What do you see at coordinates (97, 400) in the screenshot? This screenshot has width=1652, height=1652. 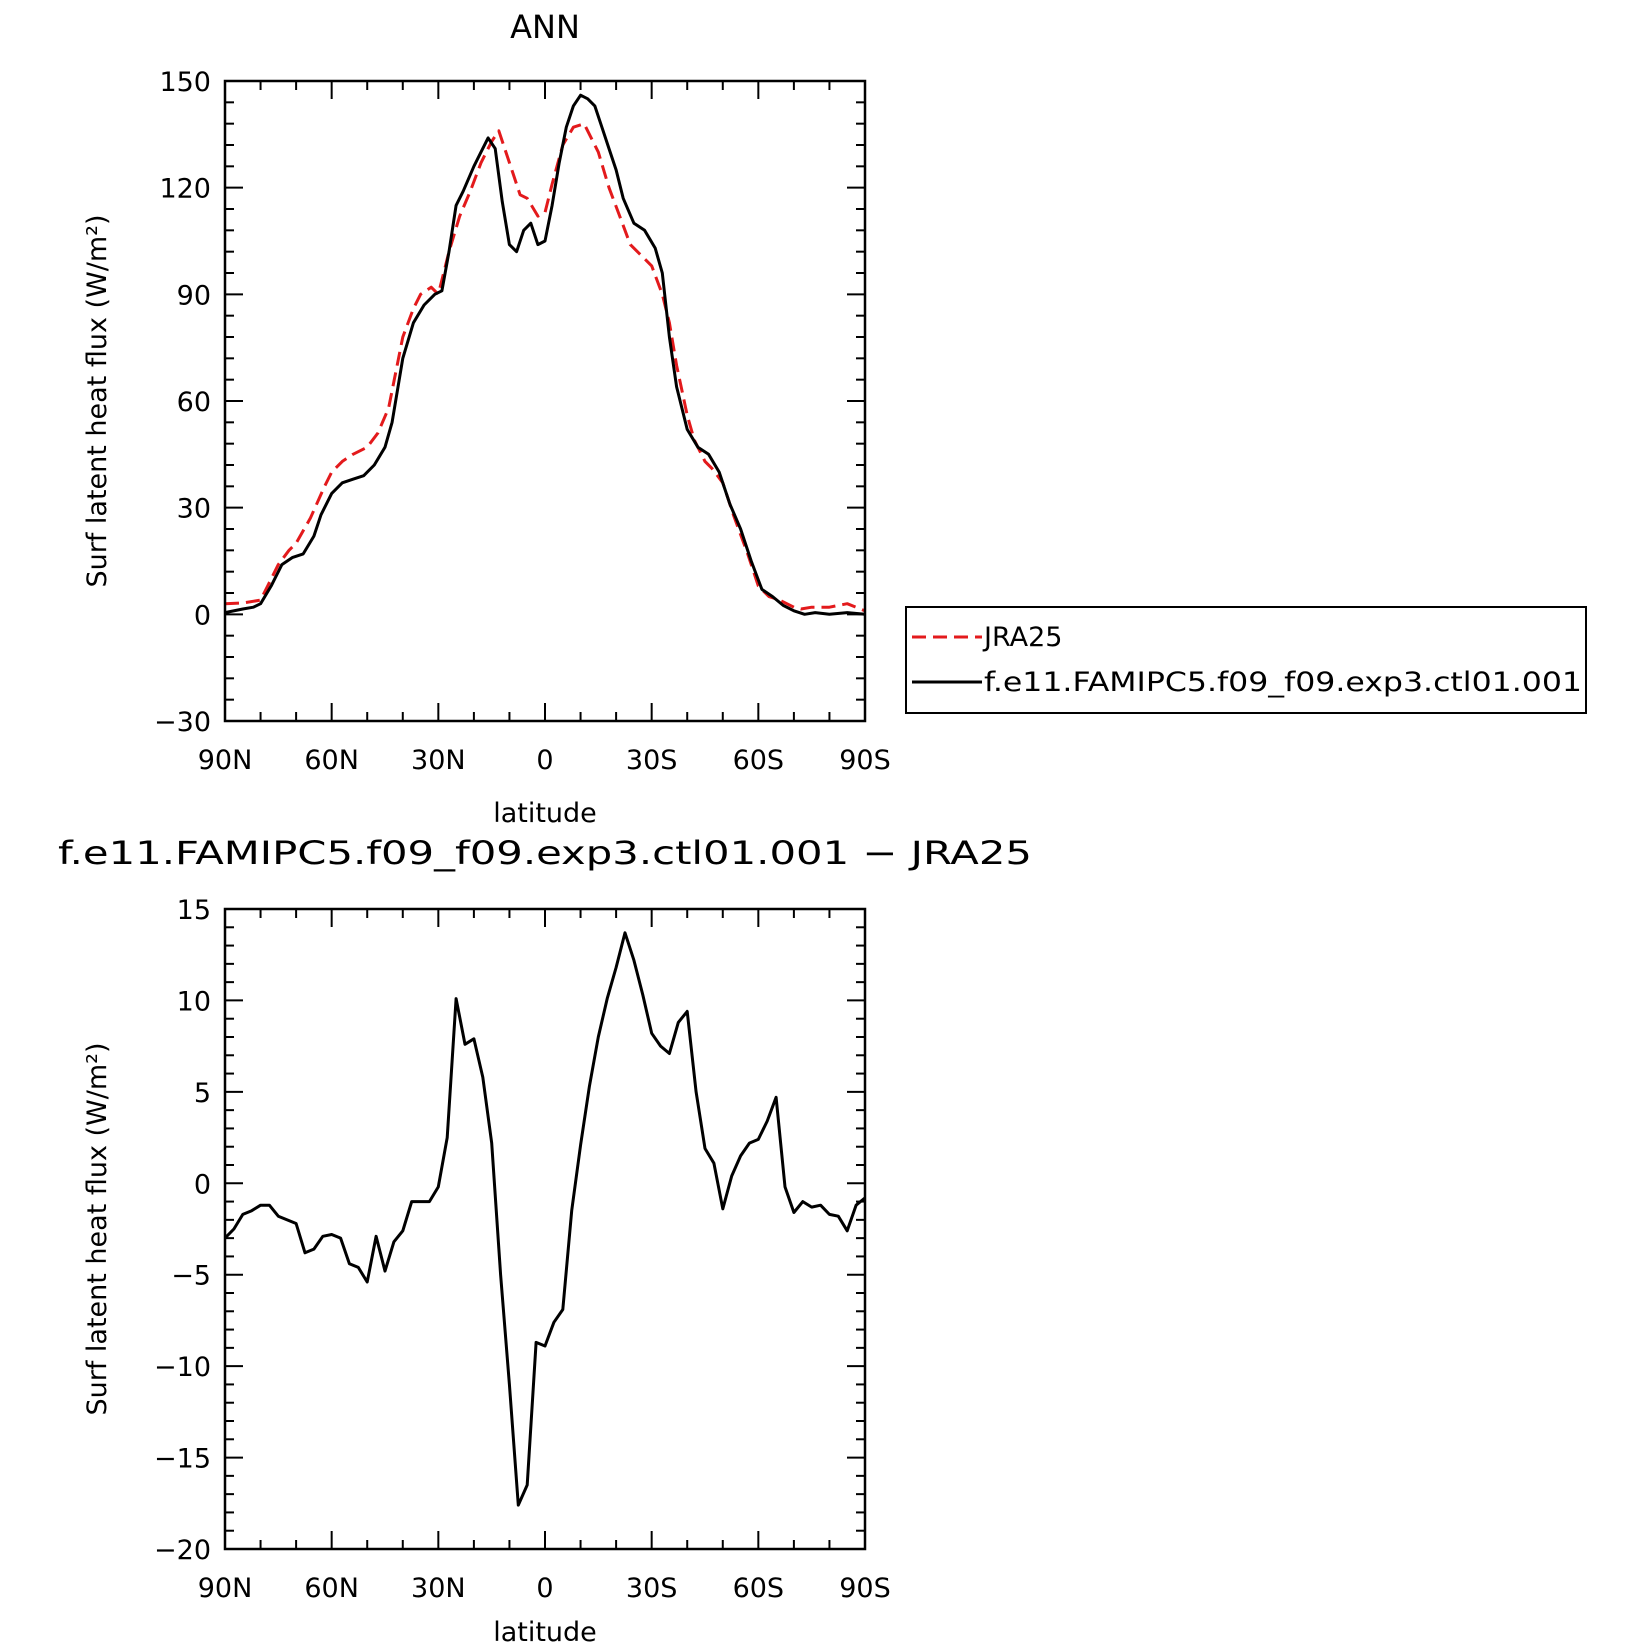 I see `chart-1-y-axis-title: Surf latent heat flux (W/m²)` at bounding box center [97, 400].